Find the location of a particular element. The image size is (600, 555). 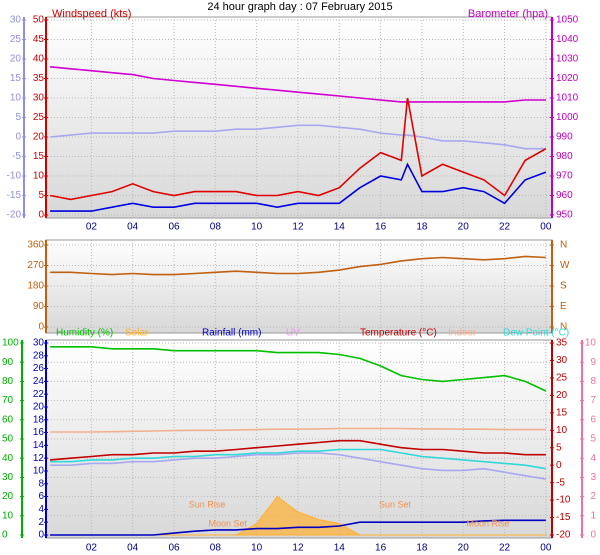

y-tick-label: 100 is located at coordinates (10, 343).